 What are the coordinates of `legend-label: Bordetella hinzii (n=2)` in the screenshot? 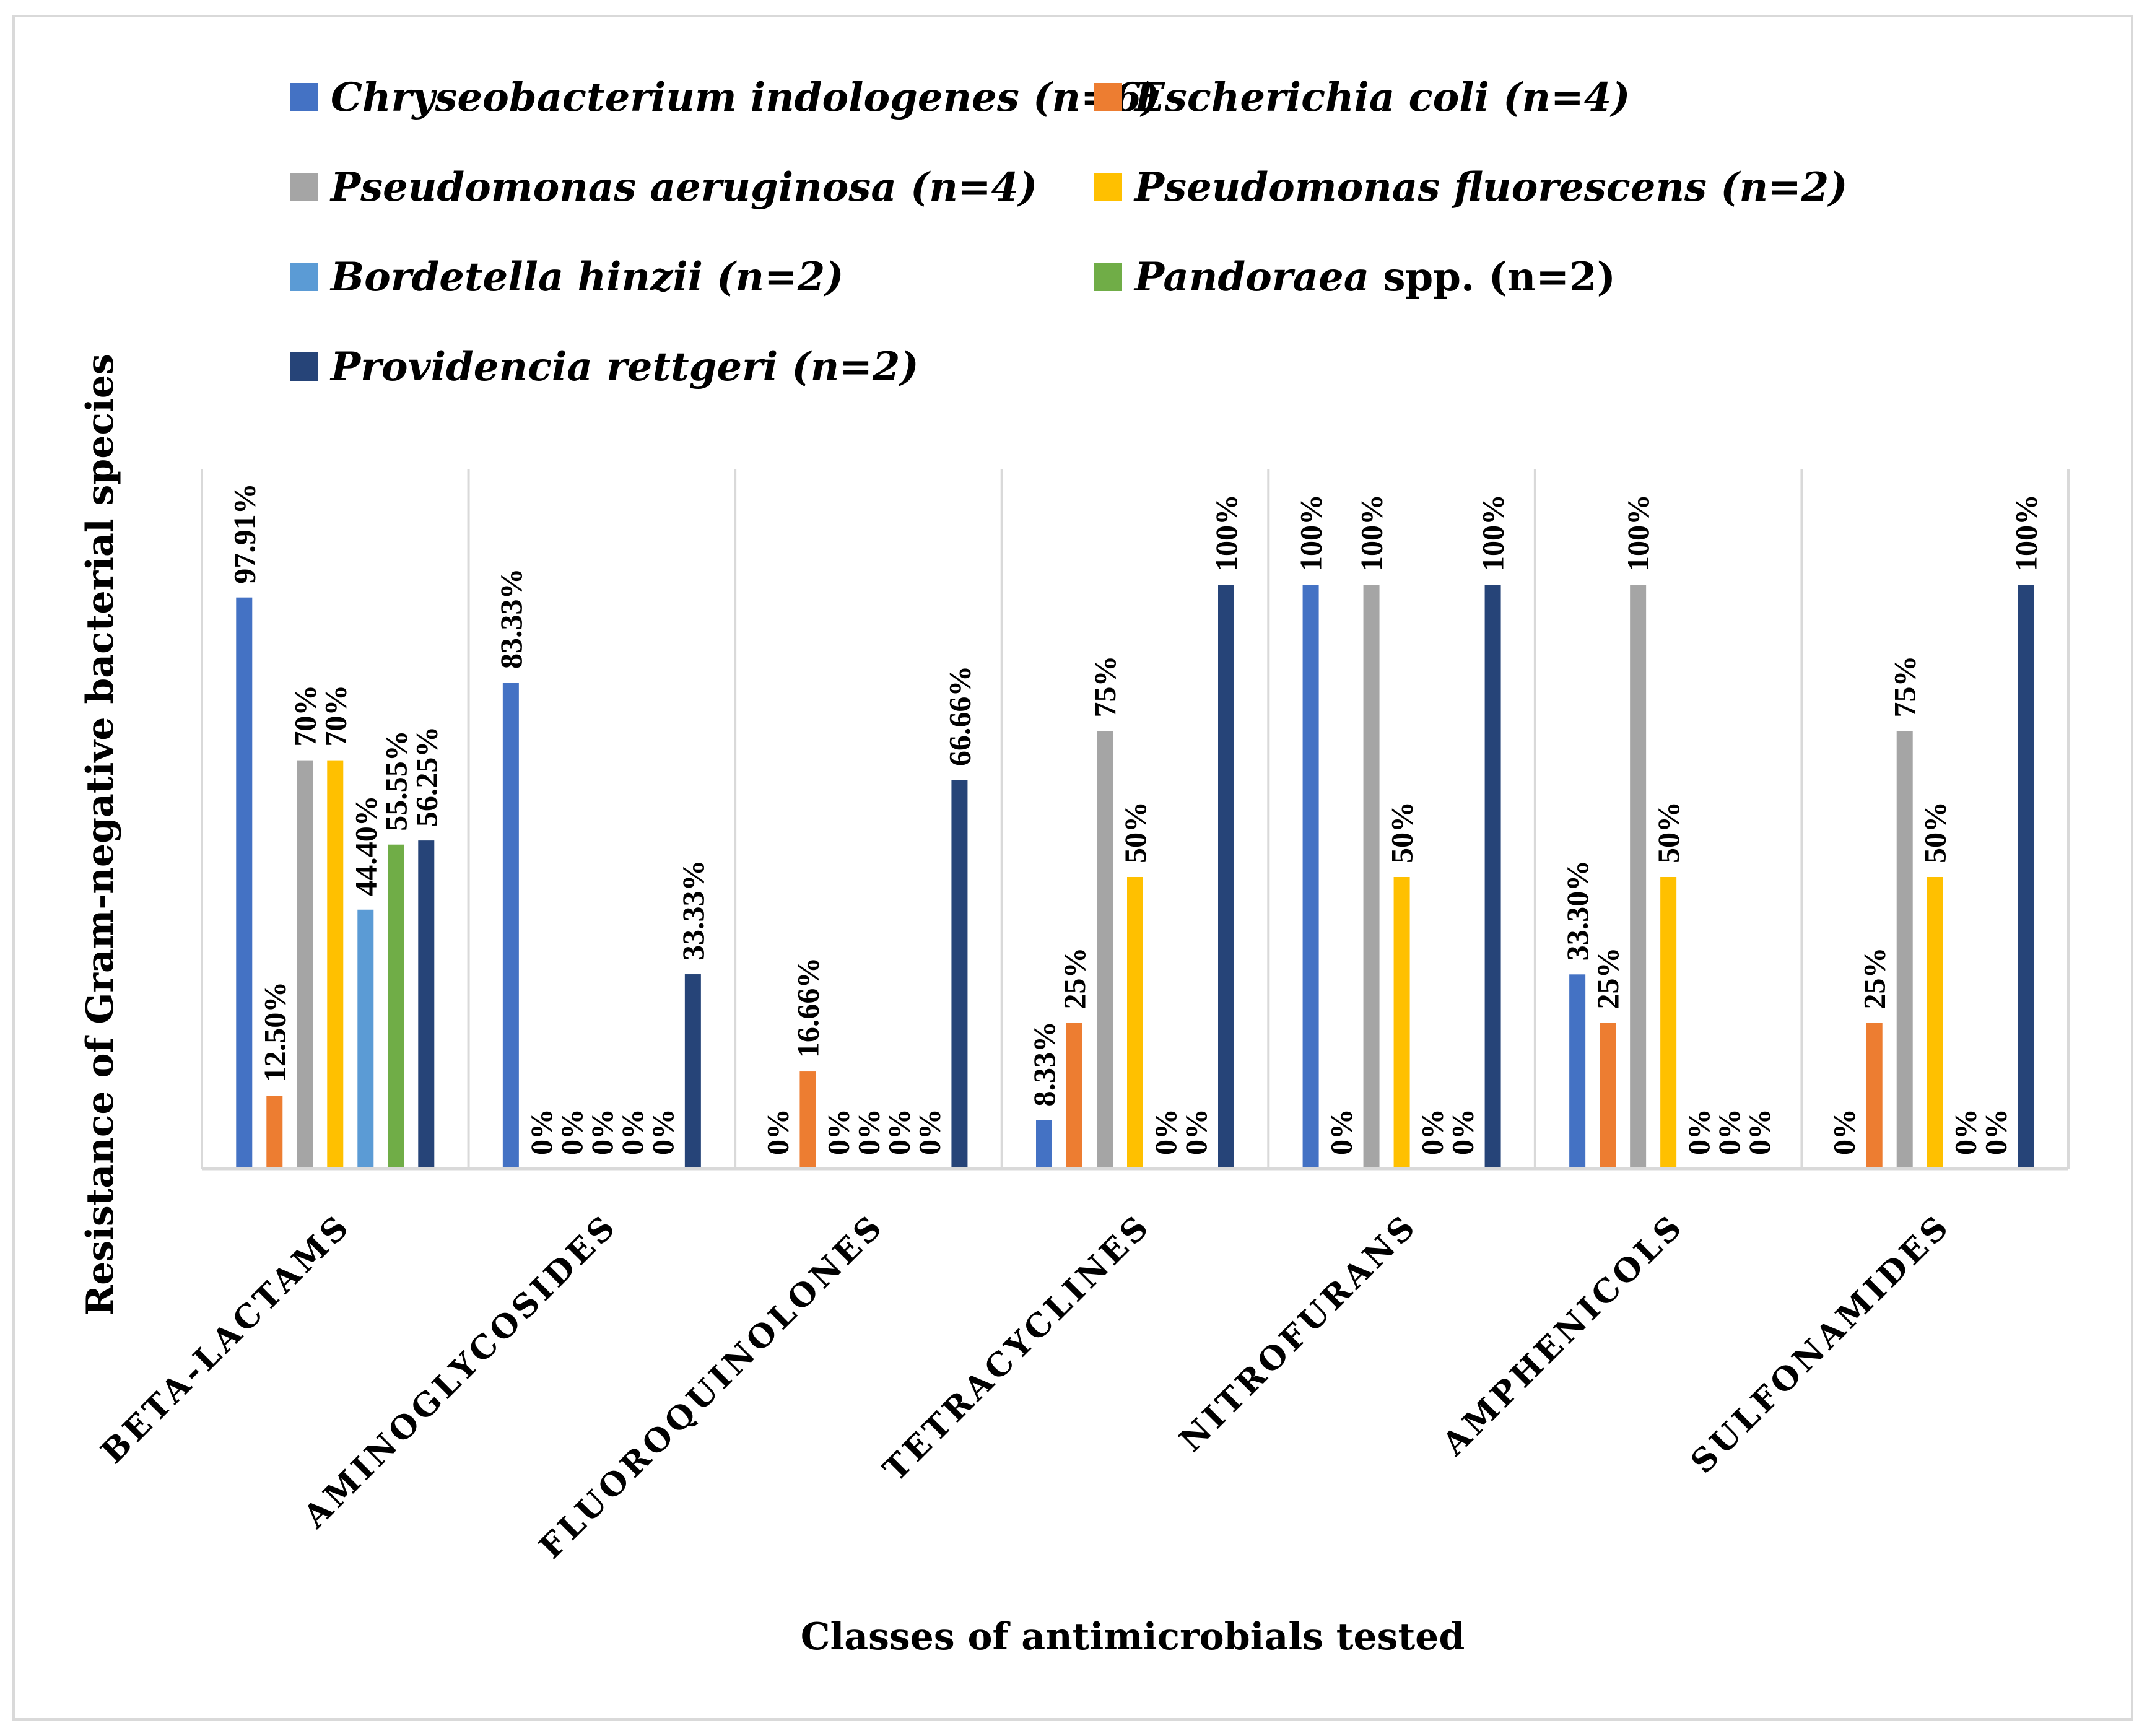 It's located at (586, 277).